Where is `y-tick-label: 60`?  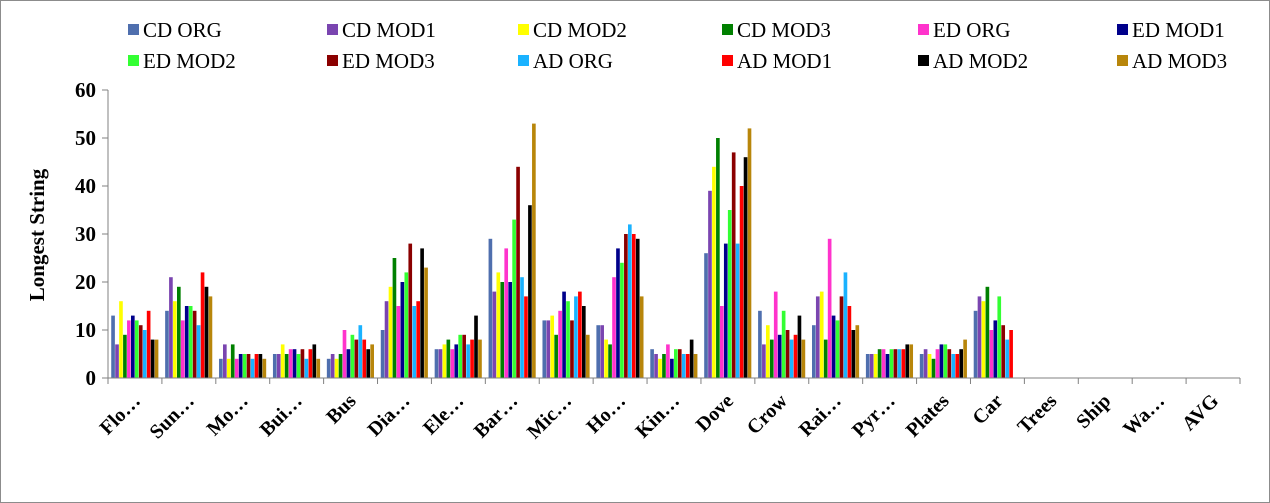
y-tick-label: 60 is located at coordinates (85, 90).